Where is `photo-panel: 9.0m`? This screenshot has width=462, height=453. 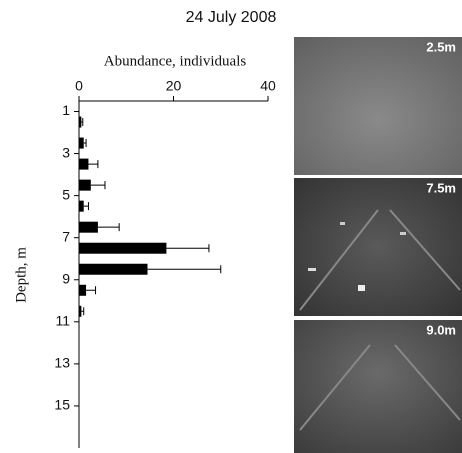 photo-panel: 9.0m is located at coordinates (378, 386).